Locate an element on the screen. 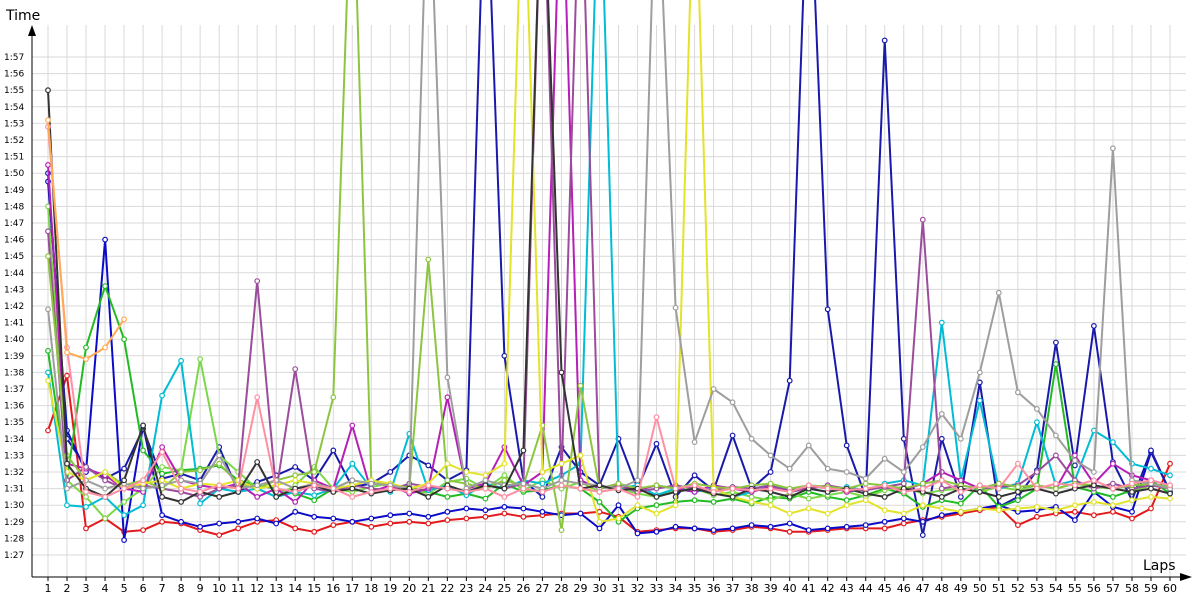 The image size is (1200, 600). y-tick-label: 1:53 is located at coordinates (14, 124).